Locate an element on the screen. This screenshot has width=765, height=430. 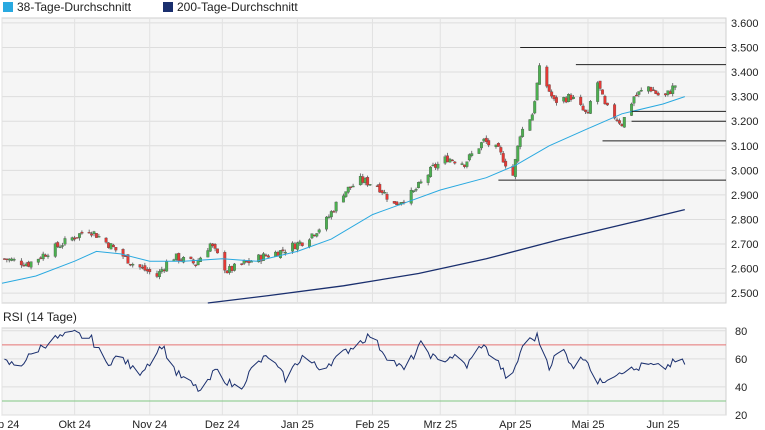
legend-swatch-ma38 is located at coordinates (8, 7).